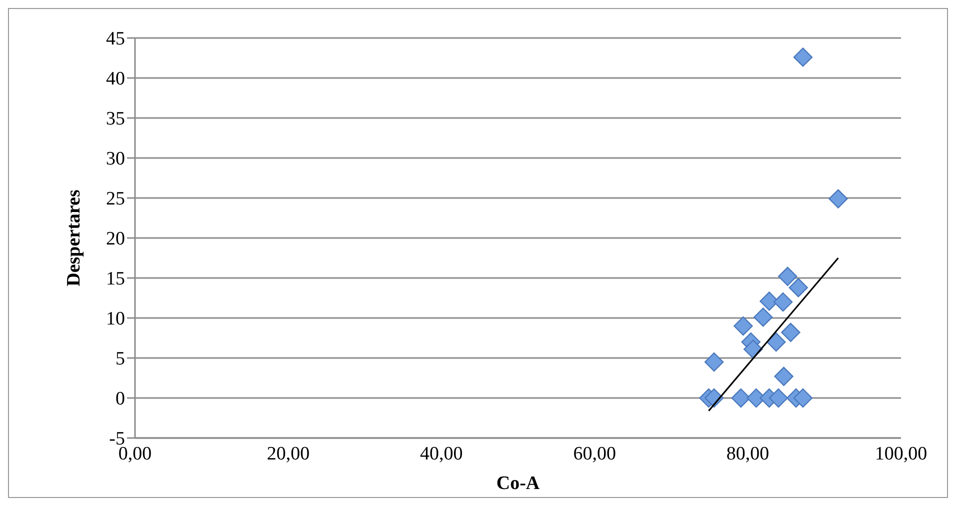 The image size is (959, 509). What do you see at coordinates (115, 319) in the screenshot?
I see `y-tick-label: 10` at bounding box center [115, 319].